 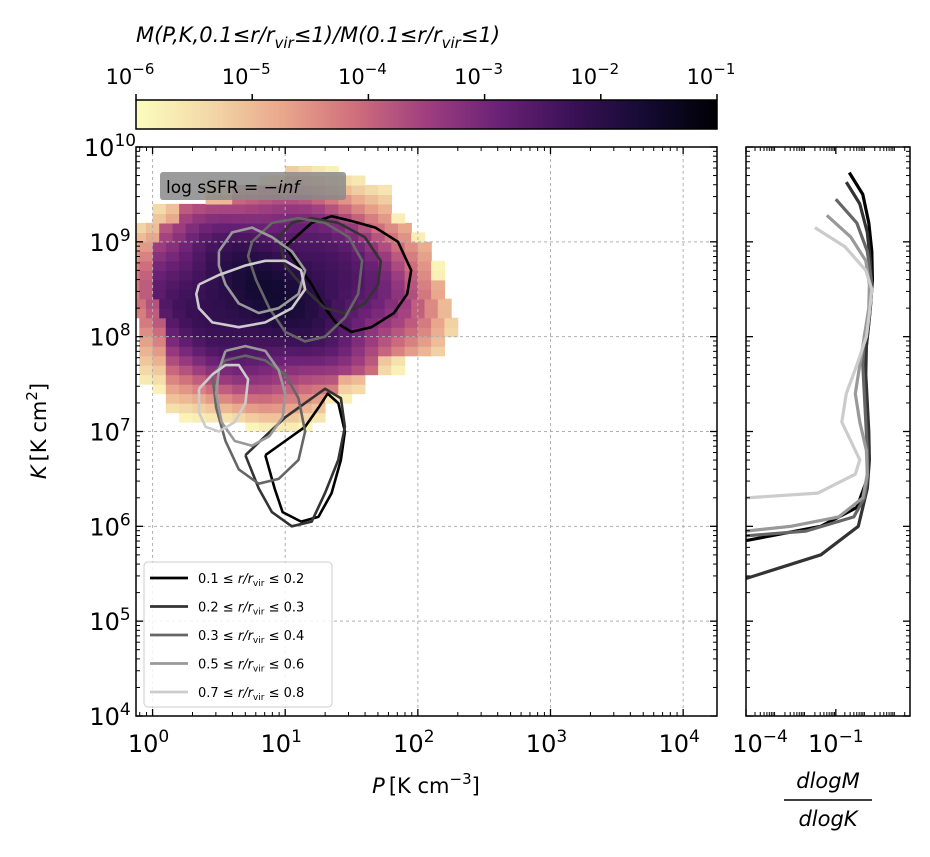 What do you see at coordinates (594, 74) in the screenshot?
I see `colorbar-tick-label: 10−2` at bounding box center [594, 74].